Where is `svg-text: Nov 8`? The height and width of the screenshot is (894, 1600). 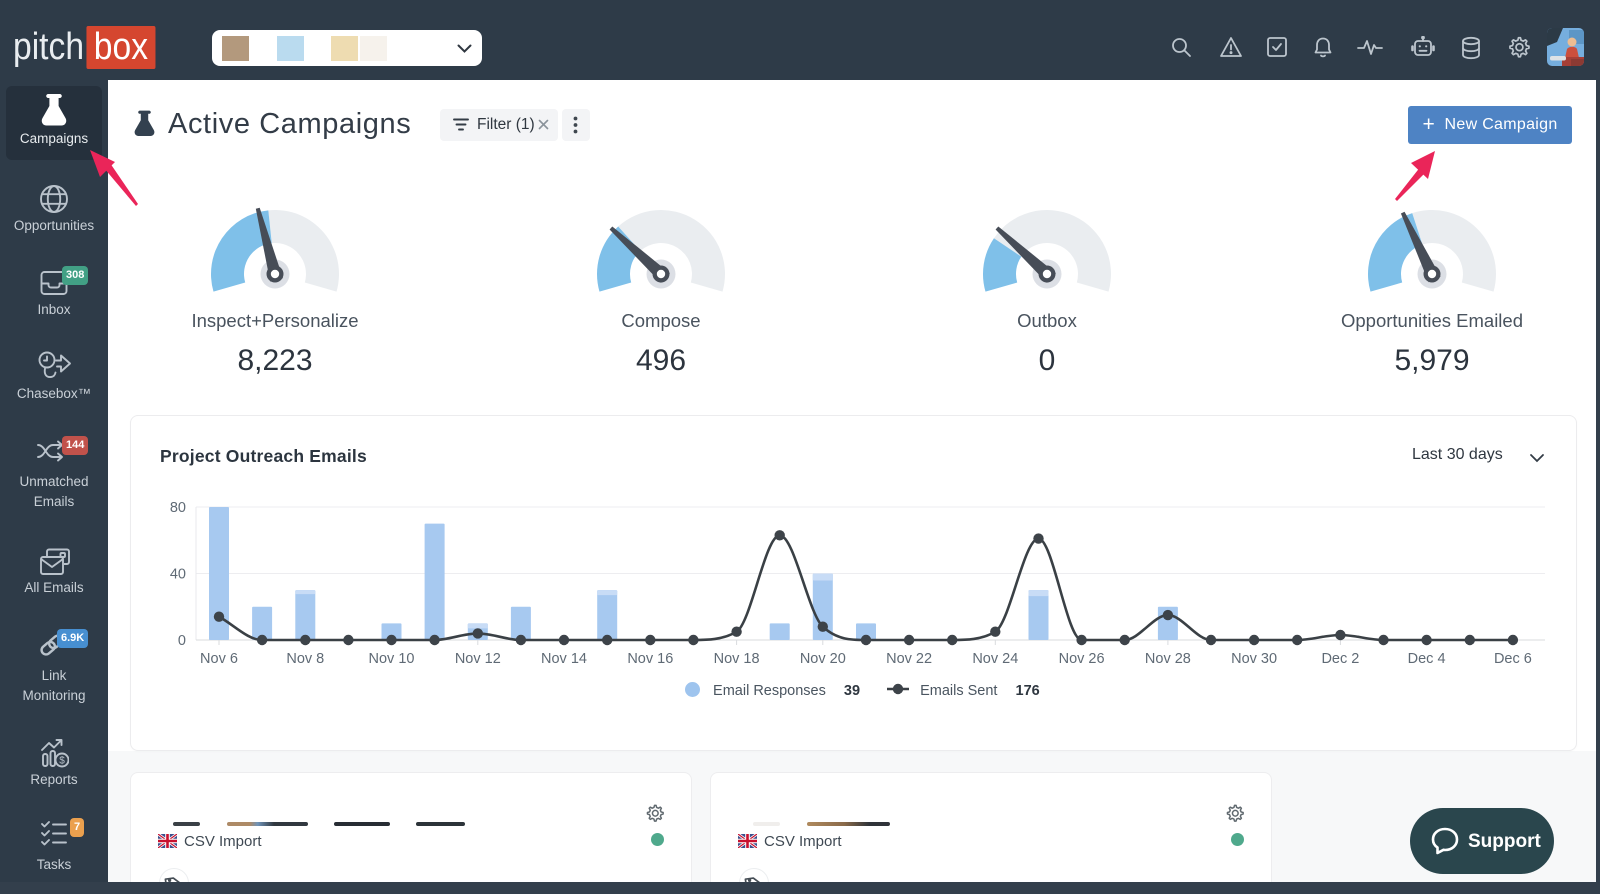
svg-text: Nov 8 is located at coordinates (305, 659).